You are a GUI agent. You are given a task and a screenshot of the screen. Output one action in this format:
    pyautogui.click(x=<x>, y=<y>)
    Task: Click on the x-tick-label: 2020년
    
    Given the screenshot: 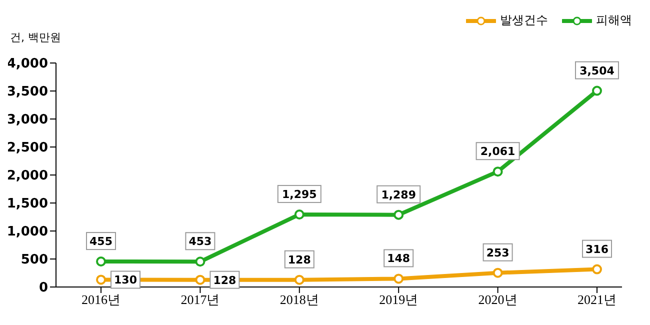 What is the action you would take?
    pyautogui.click(x=498, y=300)
    